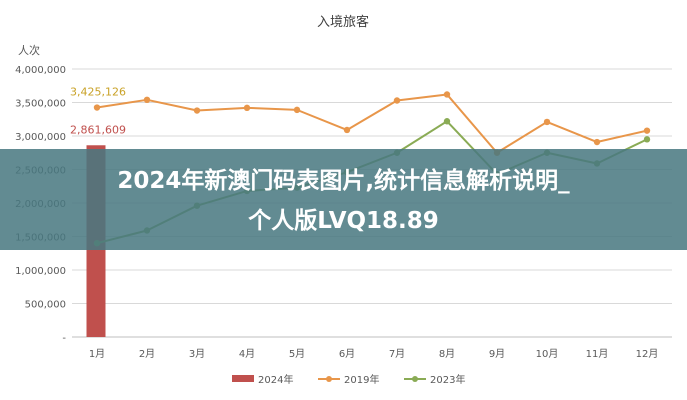 This screenshot has width=687, height=400. What do you see at coordinates (347, 354) in the screenshot?
I see `x-tick-label: 6月` at bounding box center [347, 354].